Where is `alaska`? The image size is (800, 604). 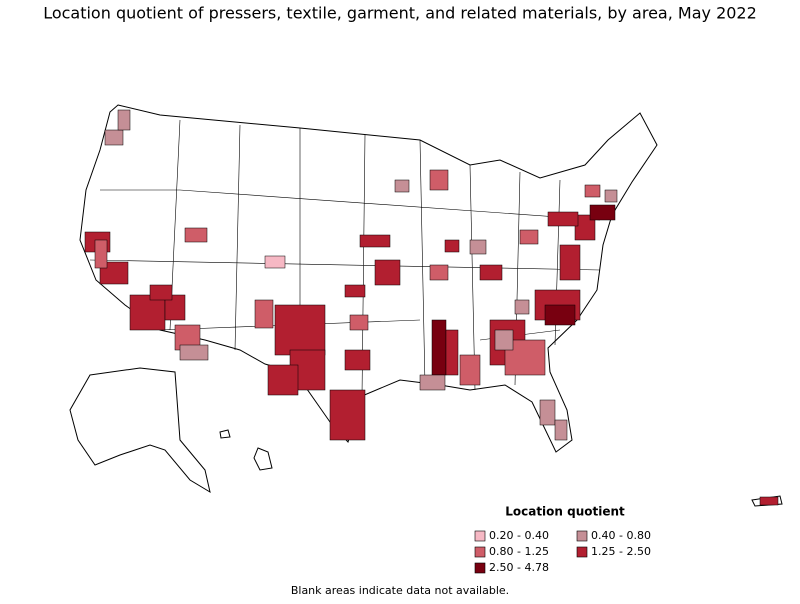 alaska is located at coordinates (140, 430).